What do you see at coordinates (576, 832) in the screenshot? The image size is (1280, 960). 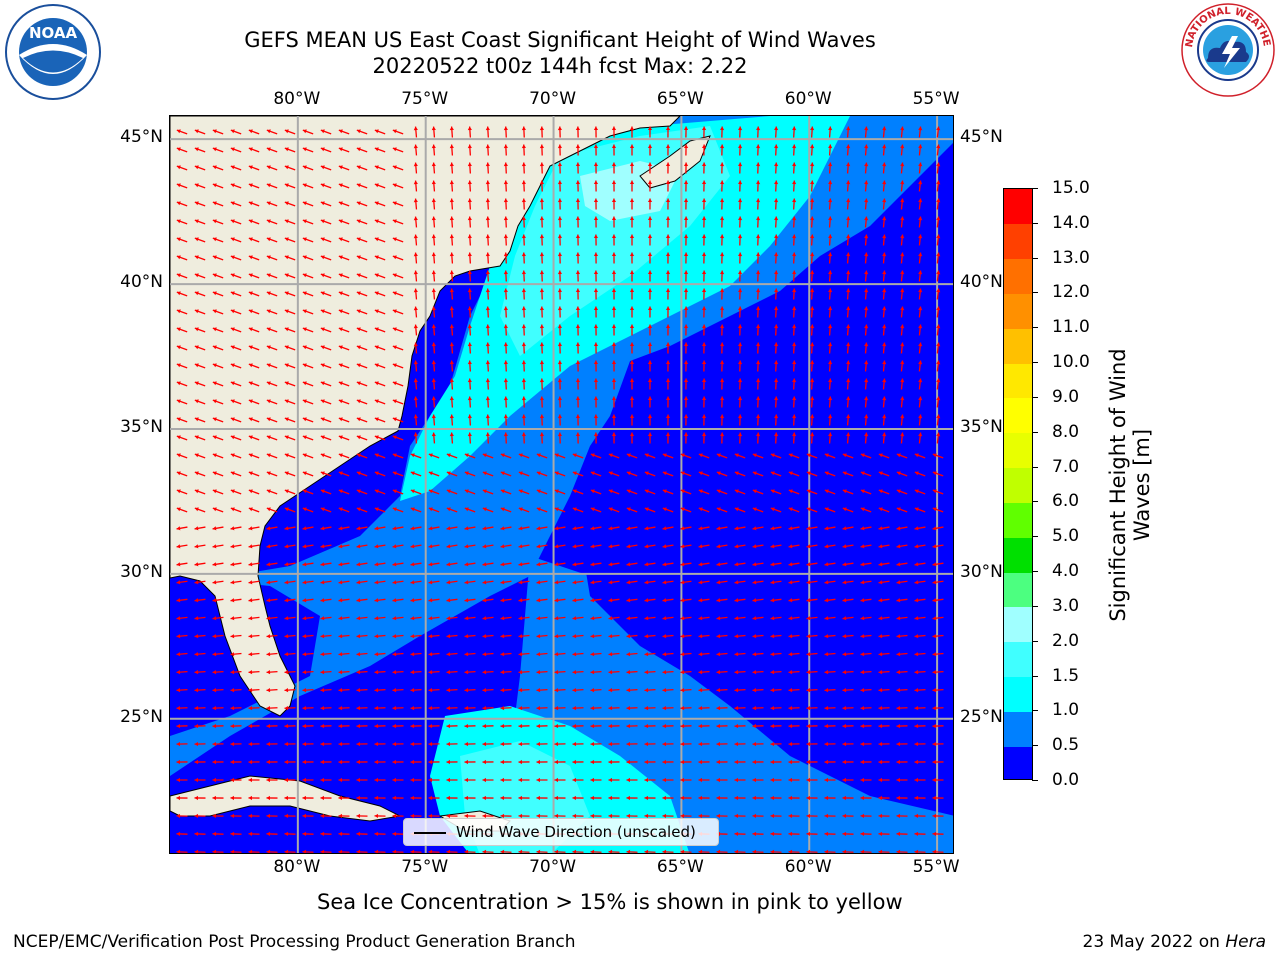 I see `legend-label: Wind Wave Direction (unscaled)` at bounding box center [576, 832].